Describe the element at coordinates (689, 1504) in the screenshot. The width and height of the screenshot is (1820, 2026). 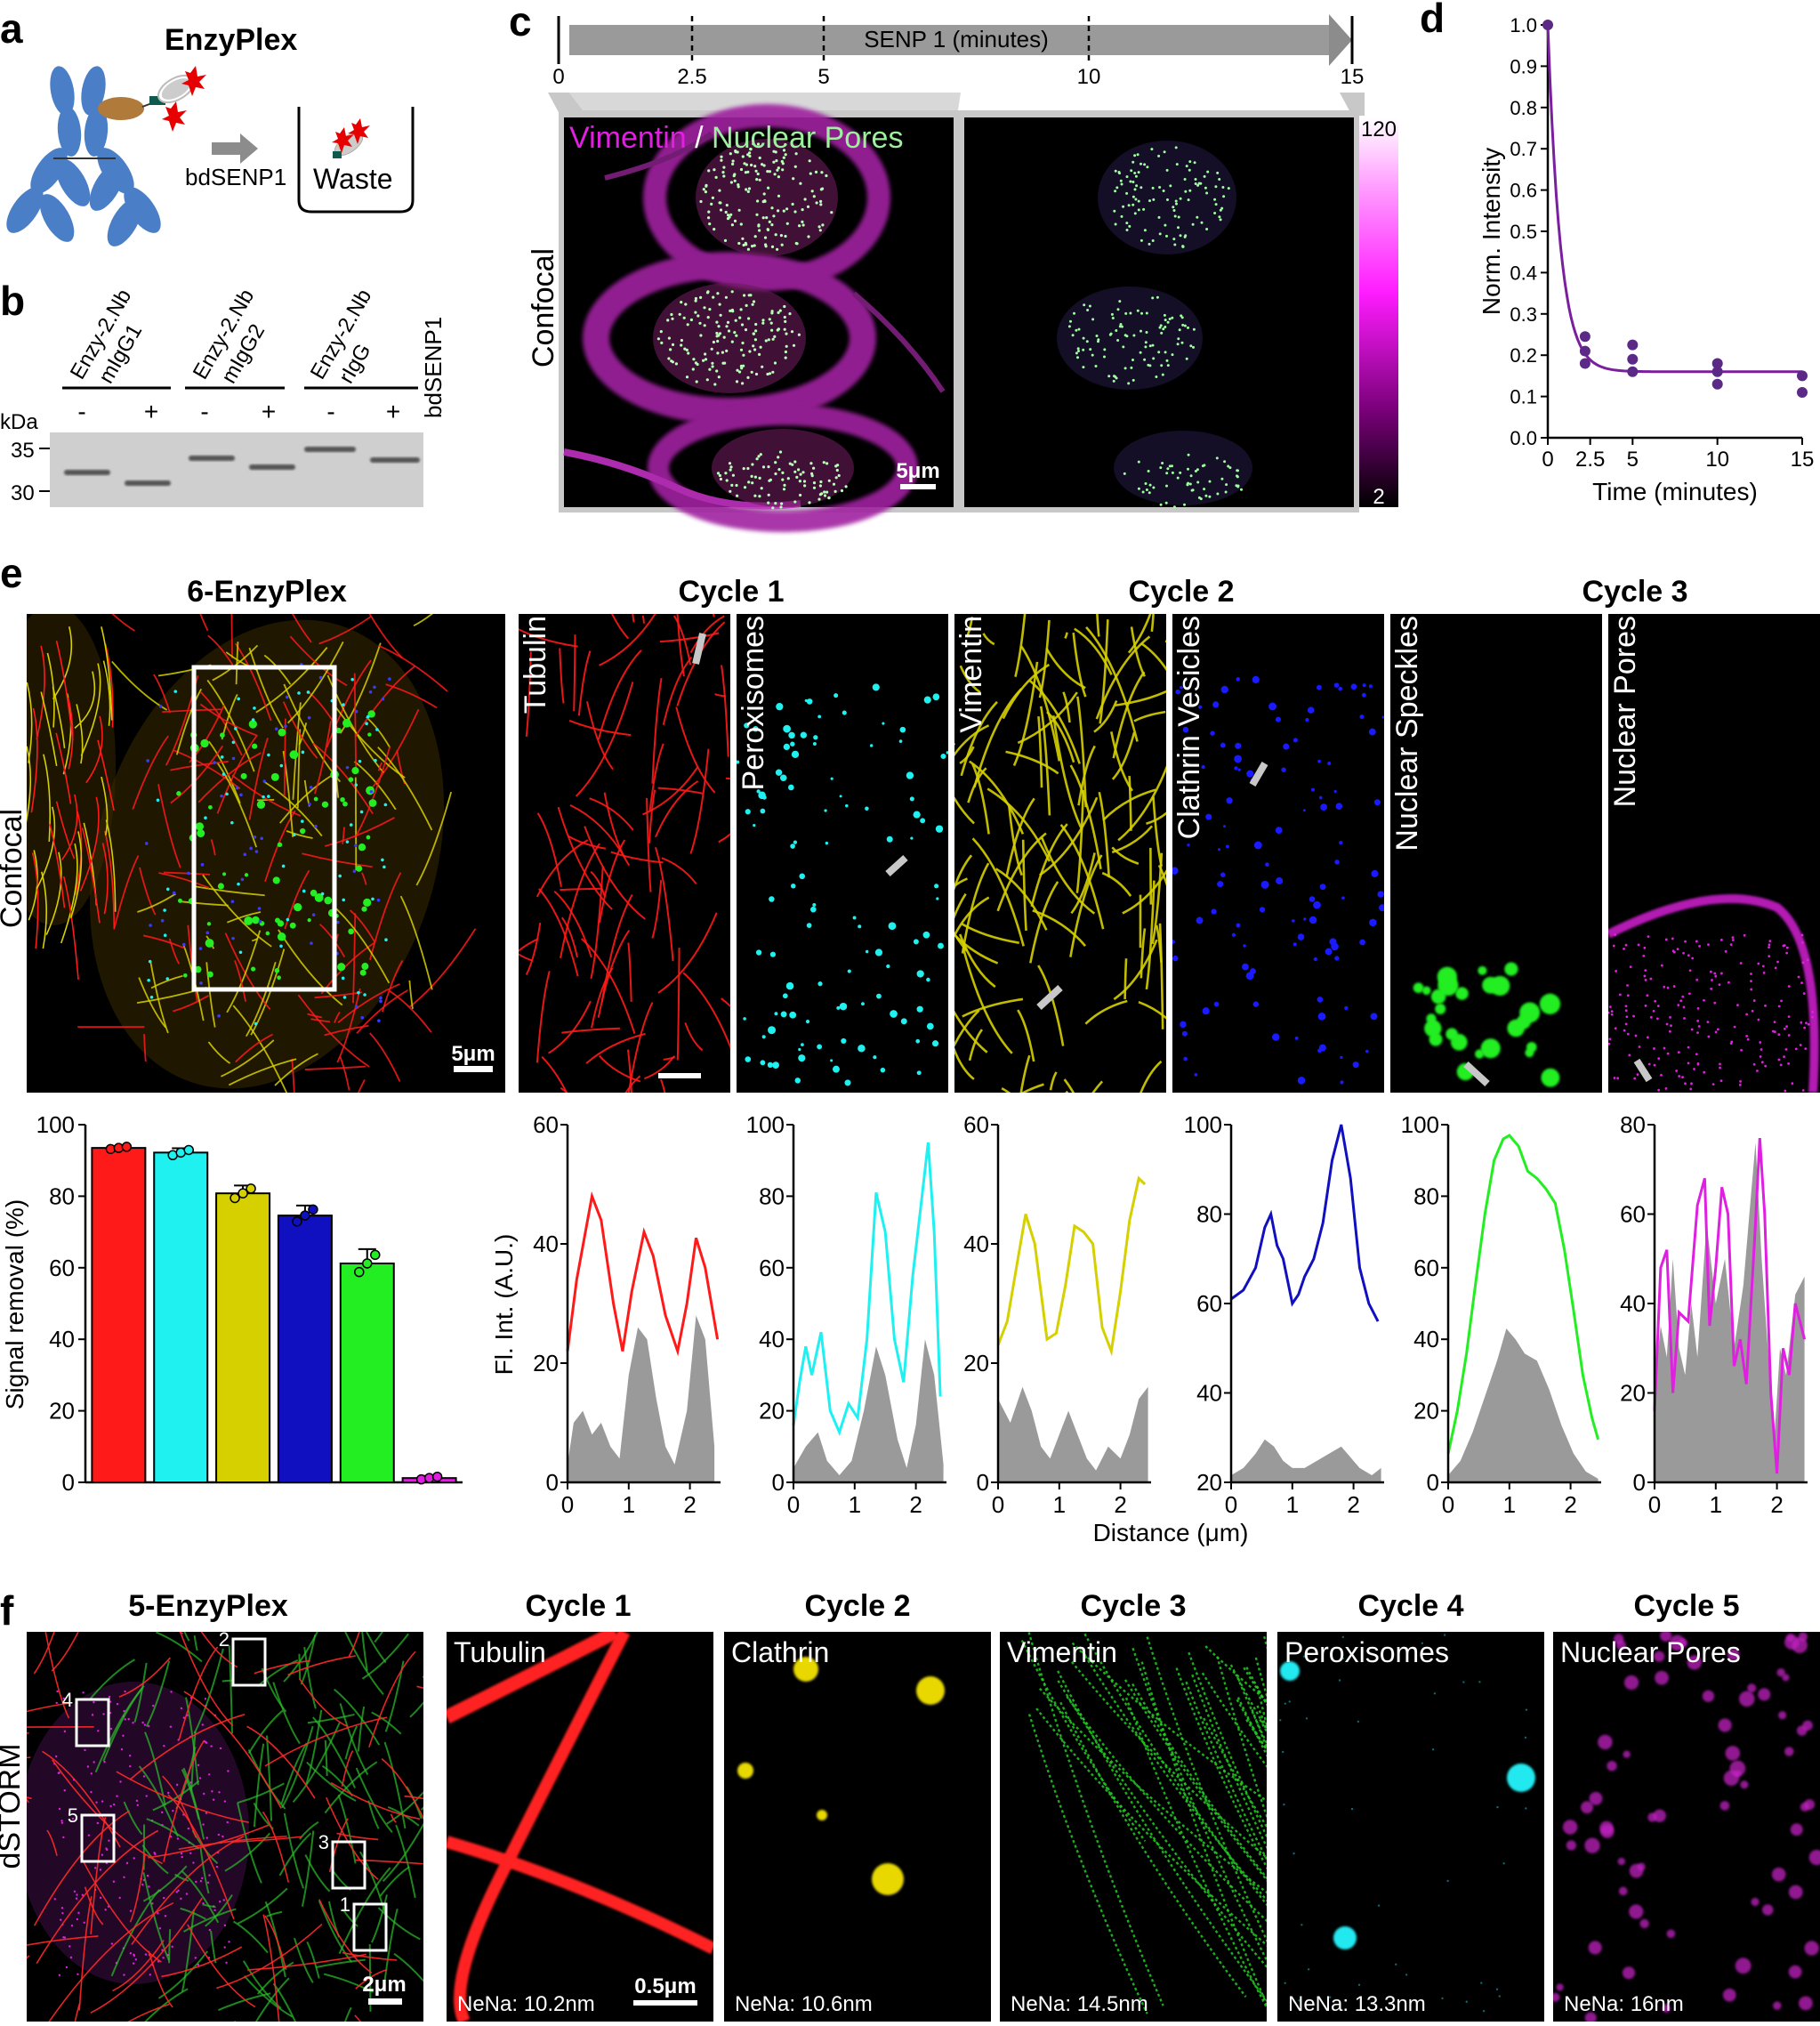
I see `e-profile-xtick-label: 2` at that location.